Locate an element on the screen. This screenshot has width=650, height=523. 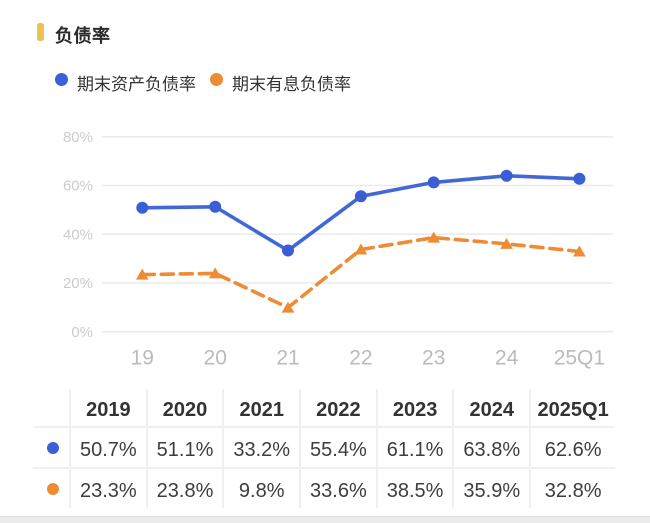
svg-text: 60% is located at coordinates (78, 186).